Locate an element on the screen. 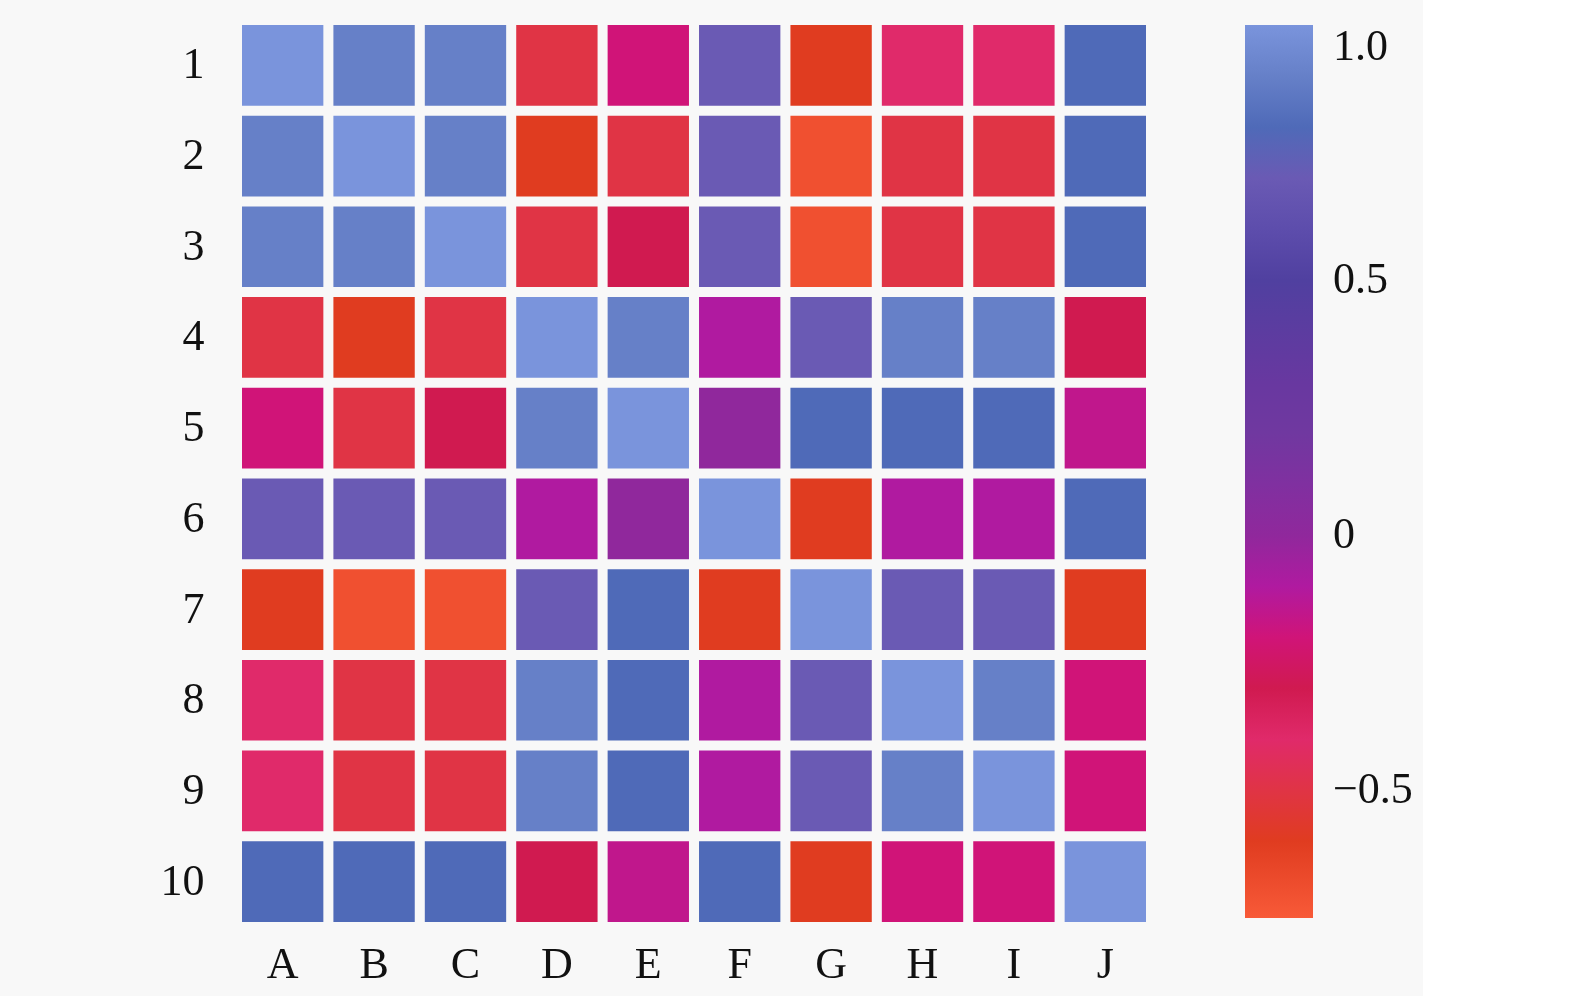 The width and height of the screenshot is (1575, 999). y-tick-label: 2 is located at coordinates (193, 155).